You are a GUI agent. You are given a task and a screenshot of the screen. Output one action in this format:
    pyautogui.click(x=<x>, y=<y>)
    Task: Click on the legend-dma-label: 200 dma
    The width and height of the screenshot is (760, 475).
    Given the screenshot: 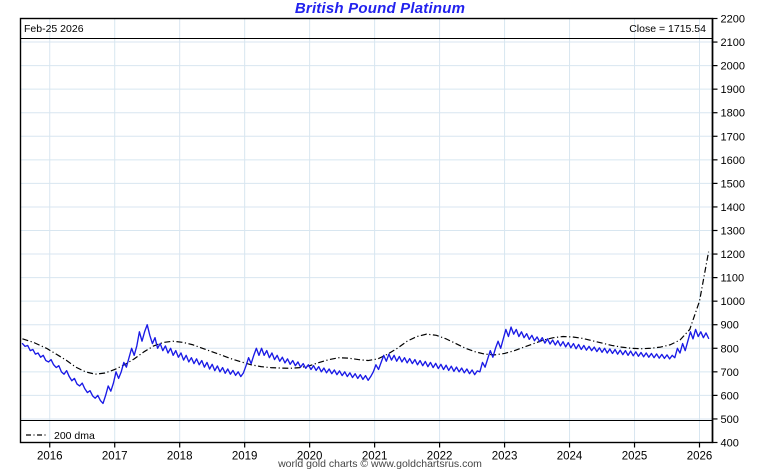 What is the action you would take?
    pyautogui.click(x=74, y=436)
    